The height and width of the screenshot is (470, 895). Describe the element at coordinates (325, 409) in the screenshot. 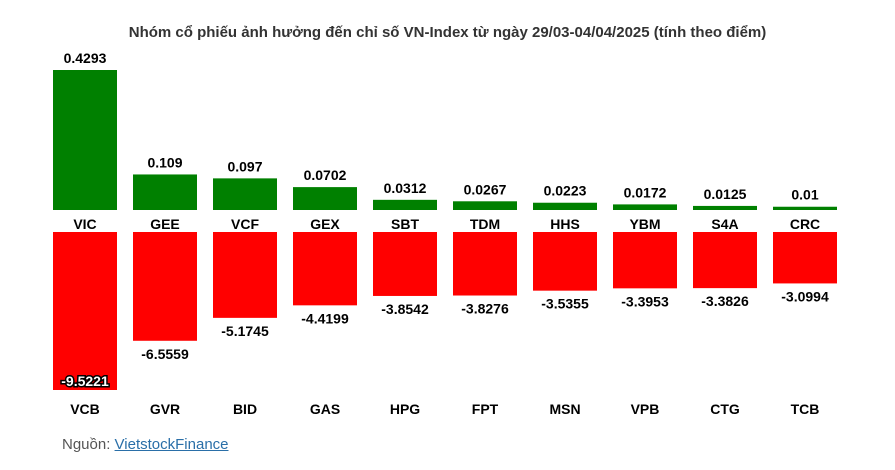

I see `category-label-negative: GAS` at that location.